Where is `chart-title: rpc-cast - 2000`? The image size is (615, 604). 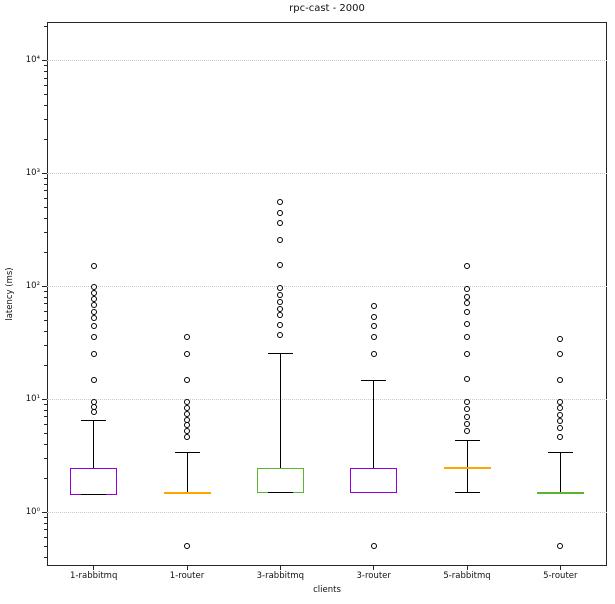
chart-title: rpc-cast - 2000 is located at coordinates (327, 8).